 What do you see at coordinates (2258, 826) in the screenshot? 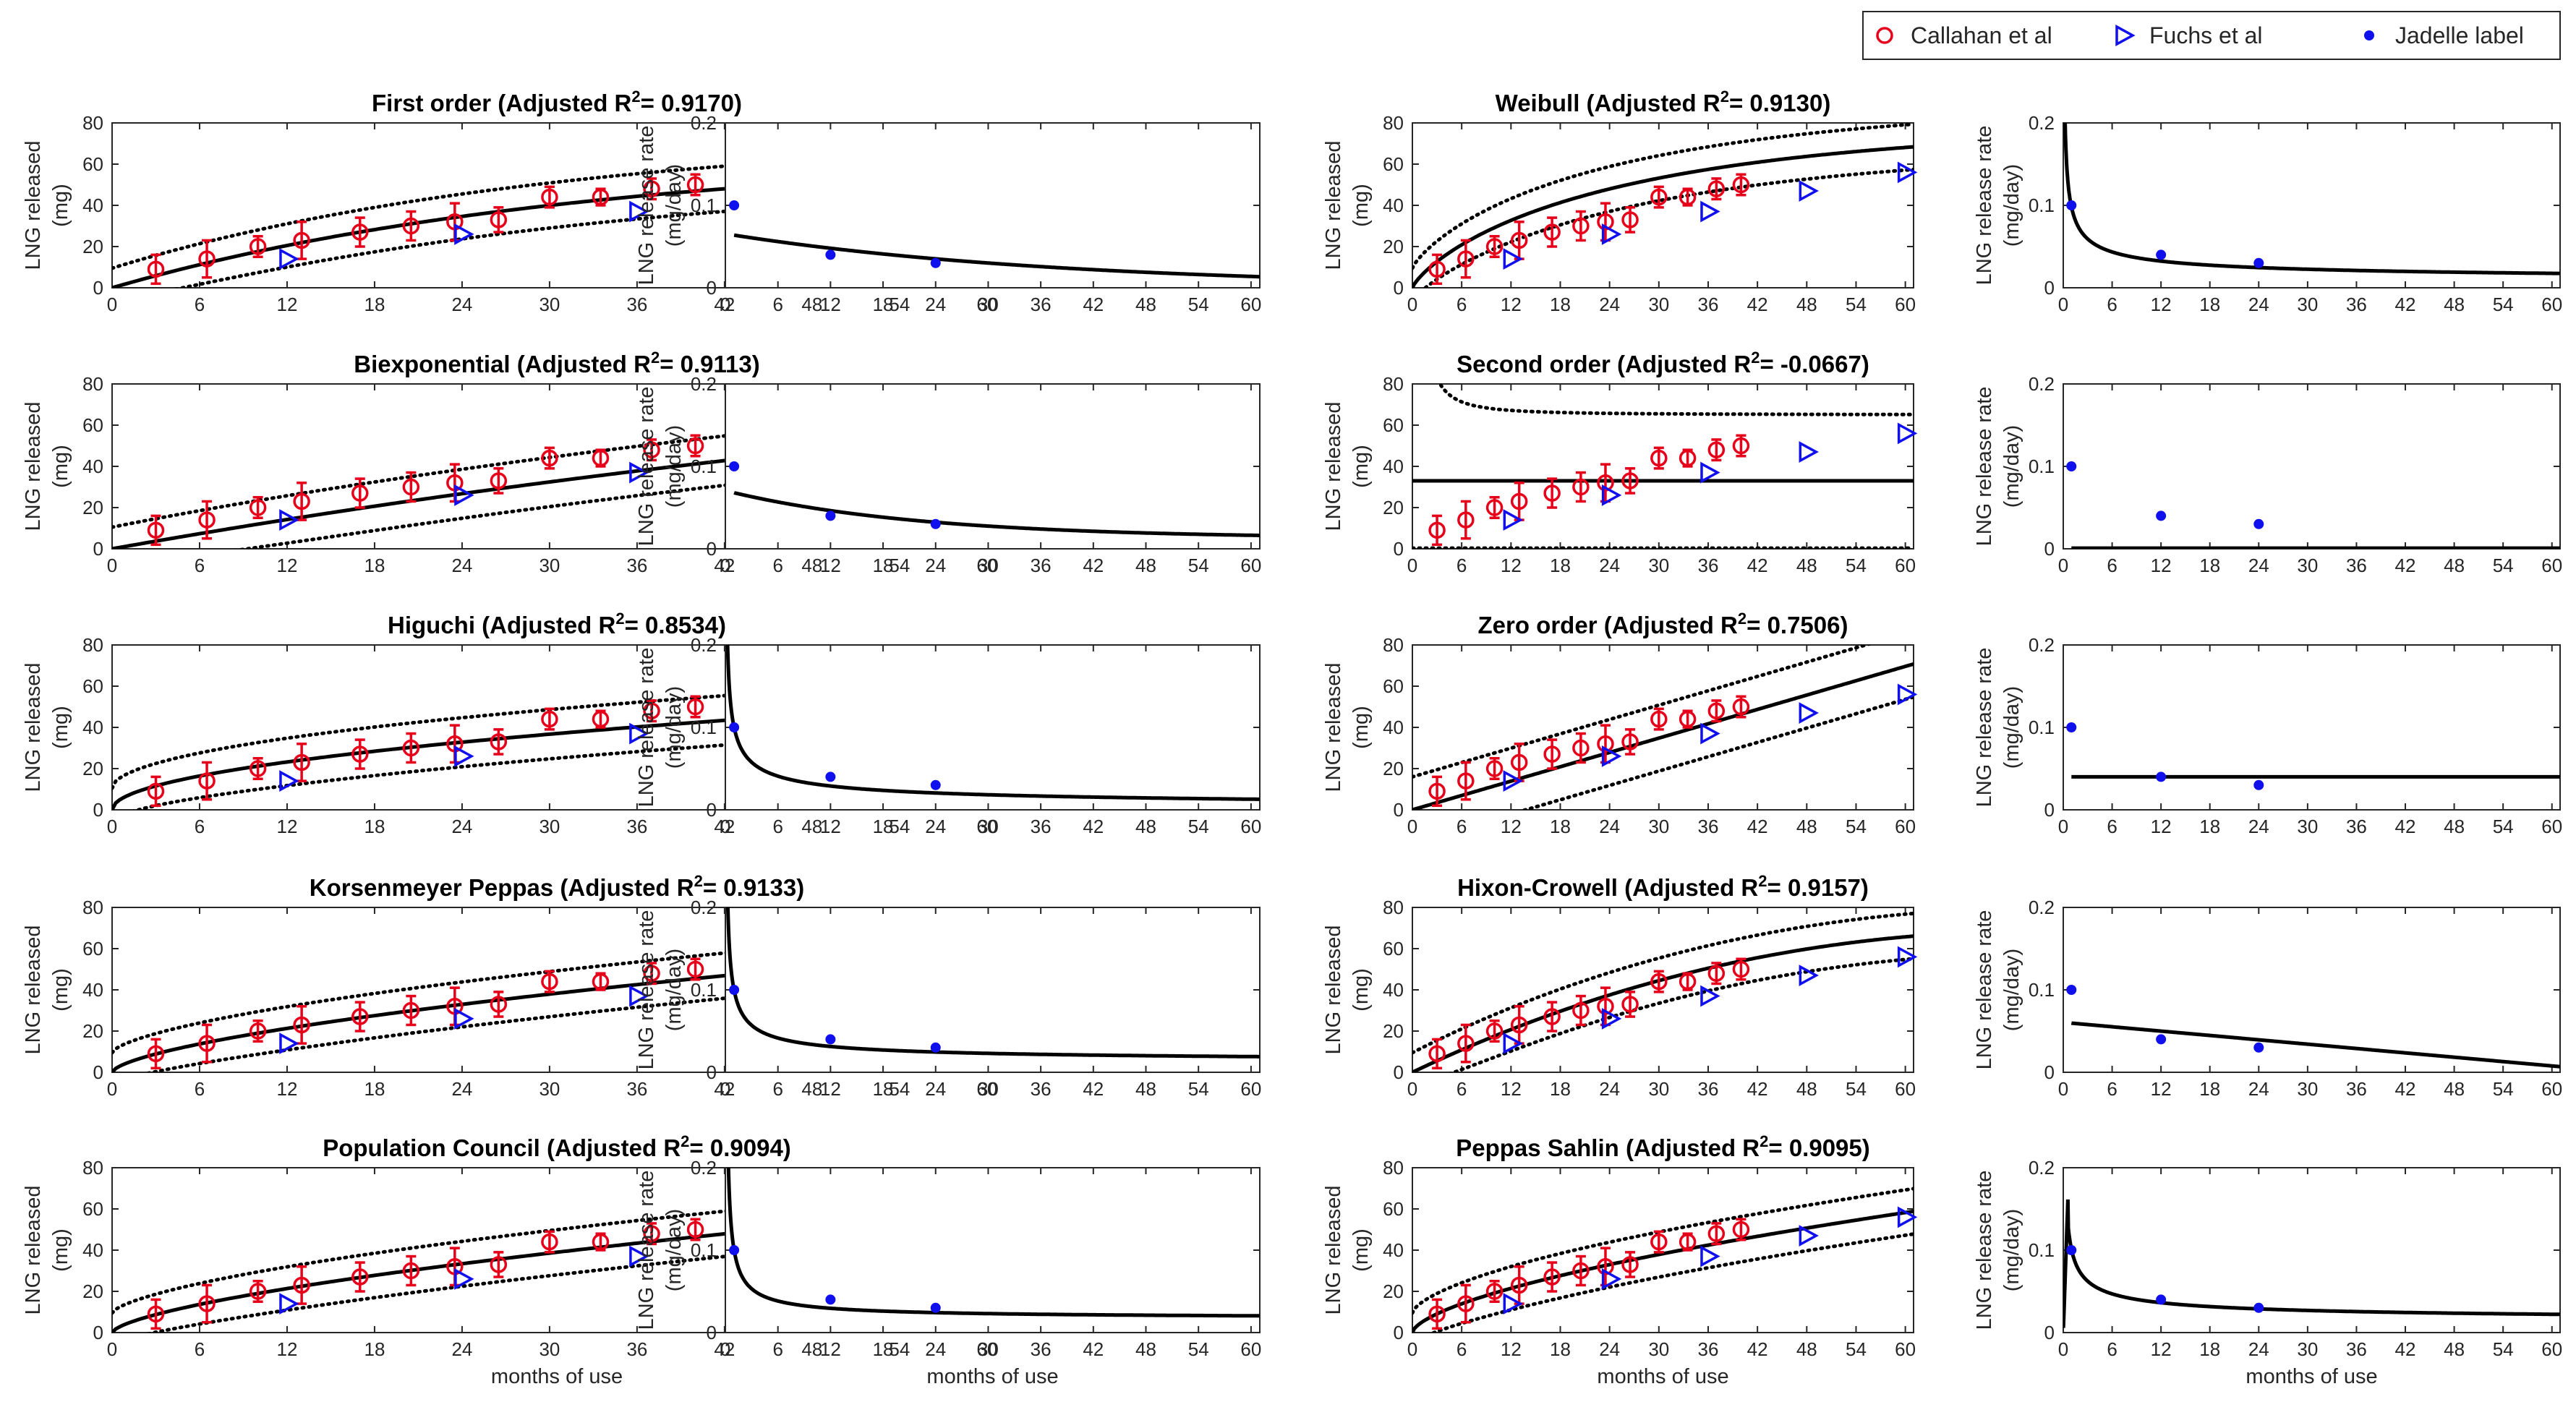
I see `x-tick-label: 24` at bounding box center [2258, 826].